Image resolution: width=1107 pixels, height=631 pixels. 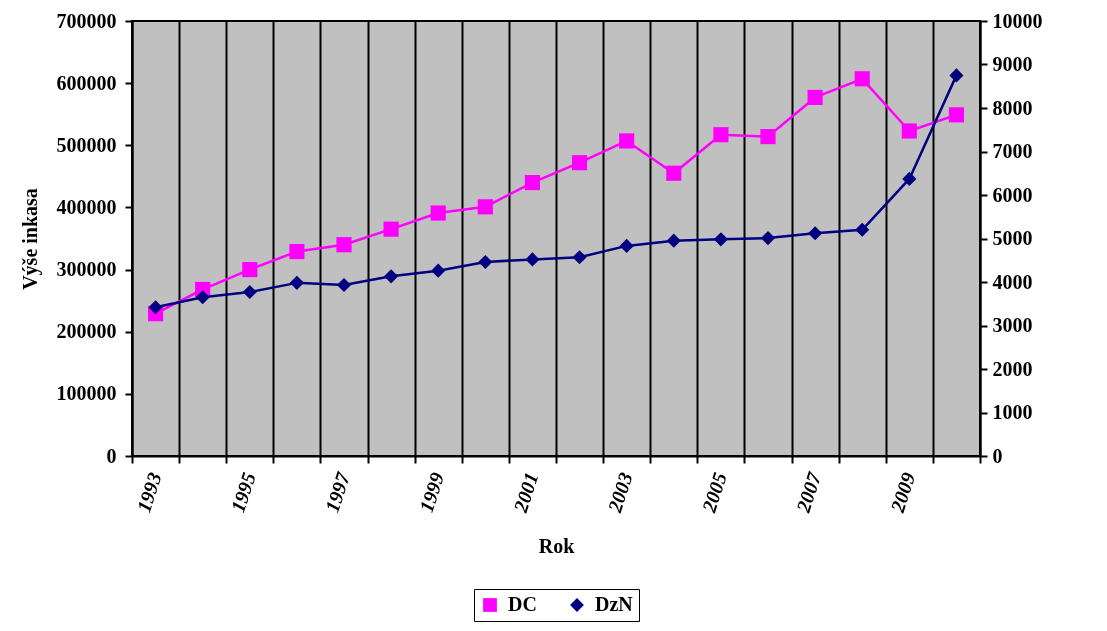 I want to click on y2-tick-label: 5000, so click(x=1012, y=238).